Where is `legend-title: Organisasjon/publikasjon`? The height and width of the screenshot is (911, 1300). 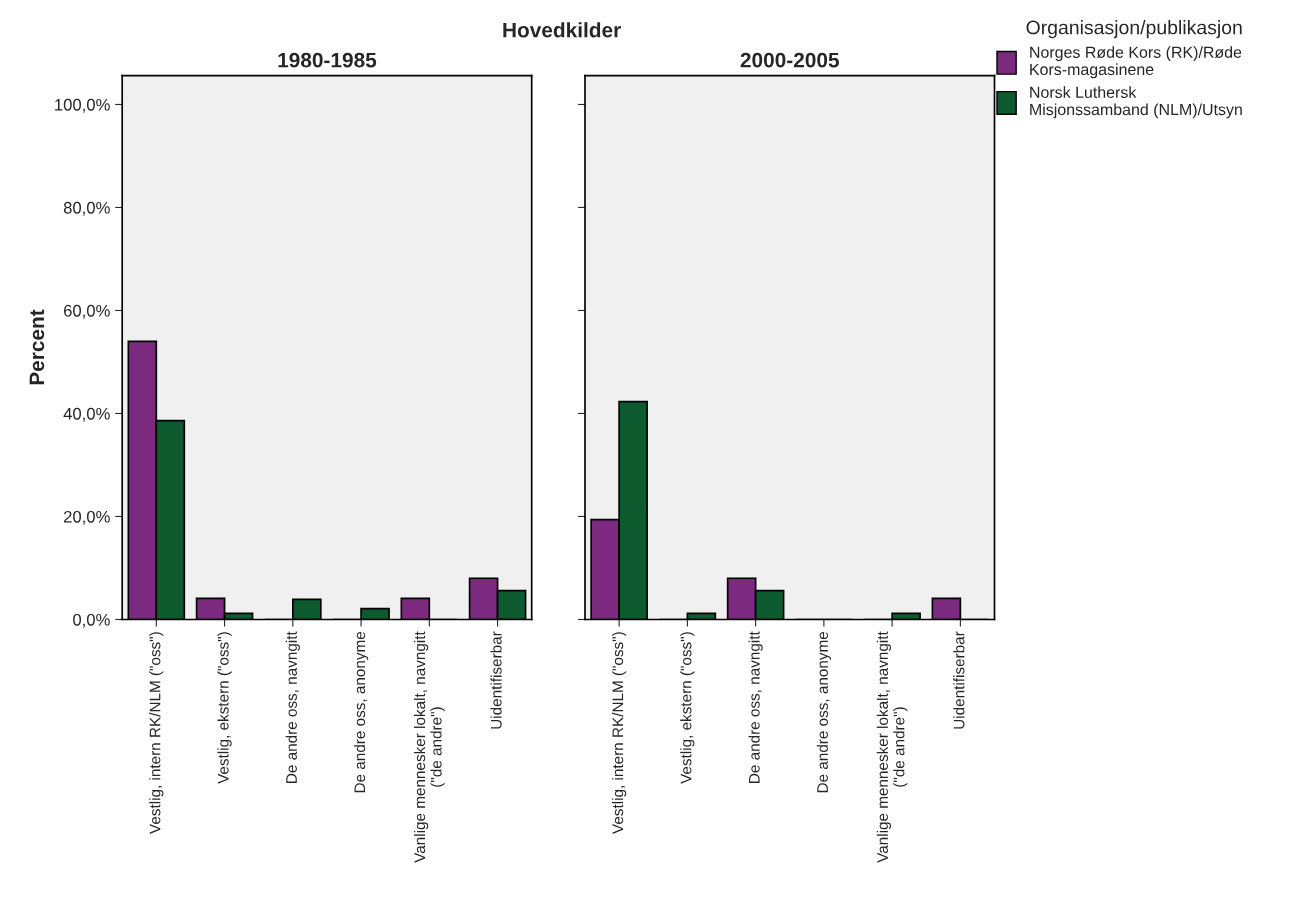 legend-title: Organisasjon/publikasjon is located at coordinates (1134, 29).